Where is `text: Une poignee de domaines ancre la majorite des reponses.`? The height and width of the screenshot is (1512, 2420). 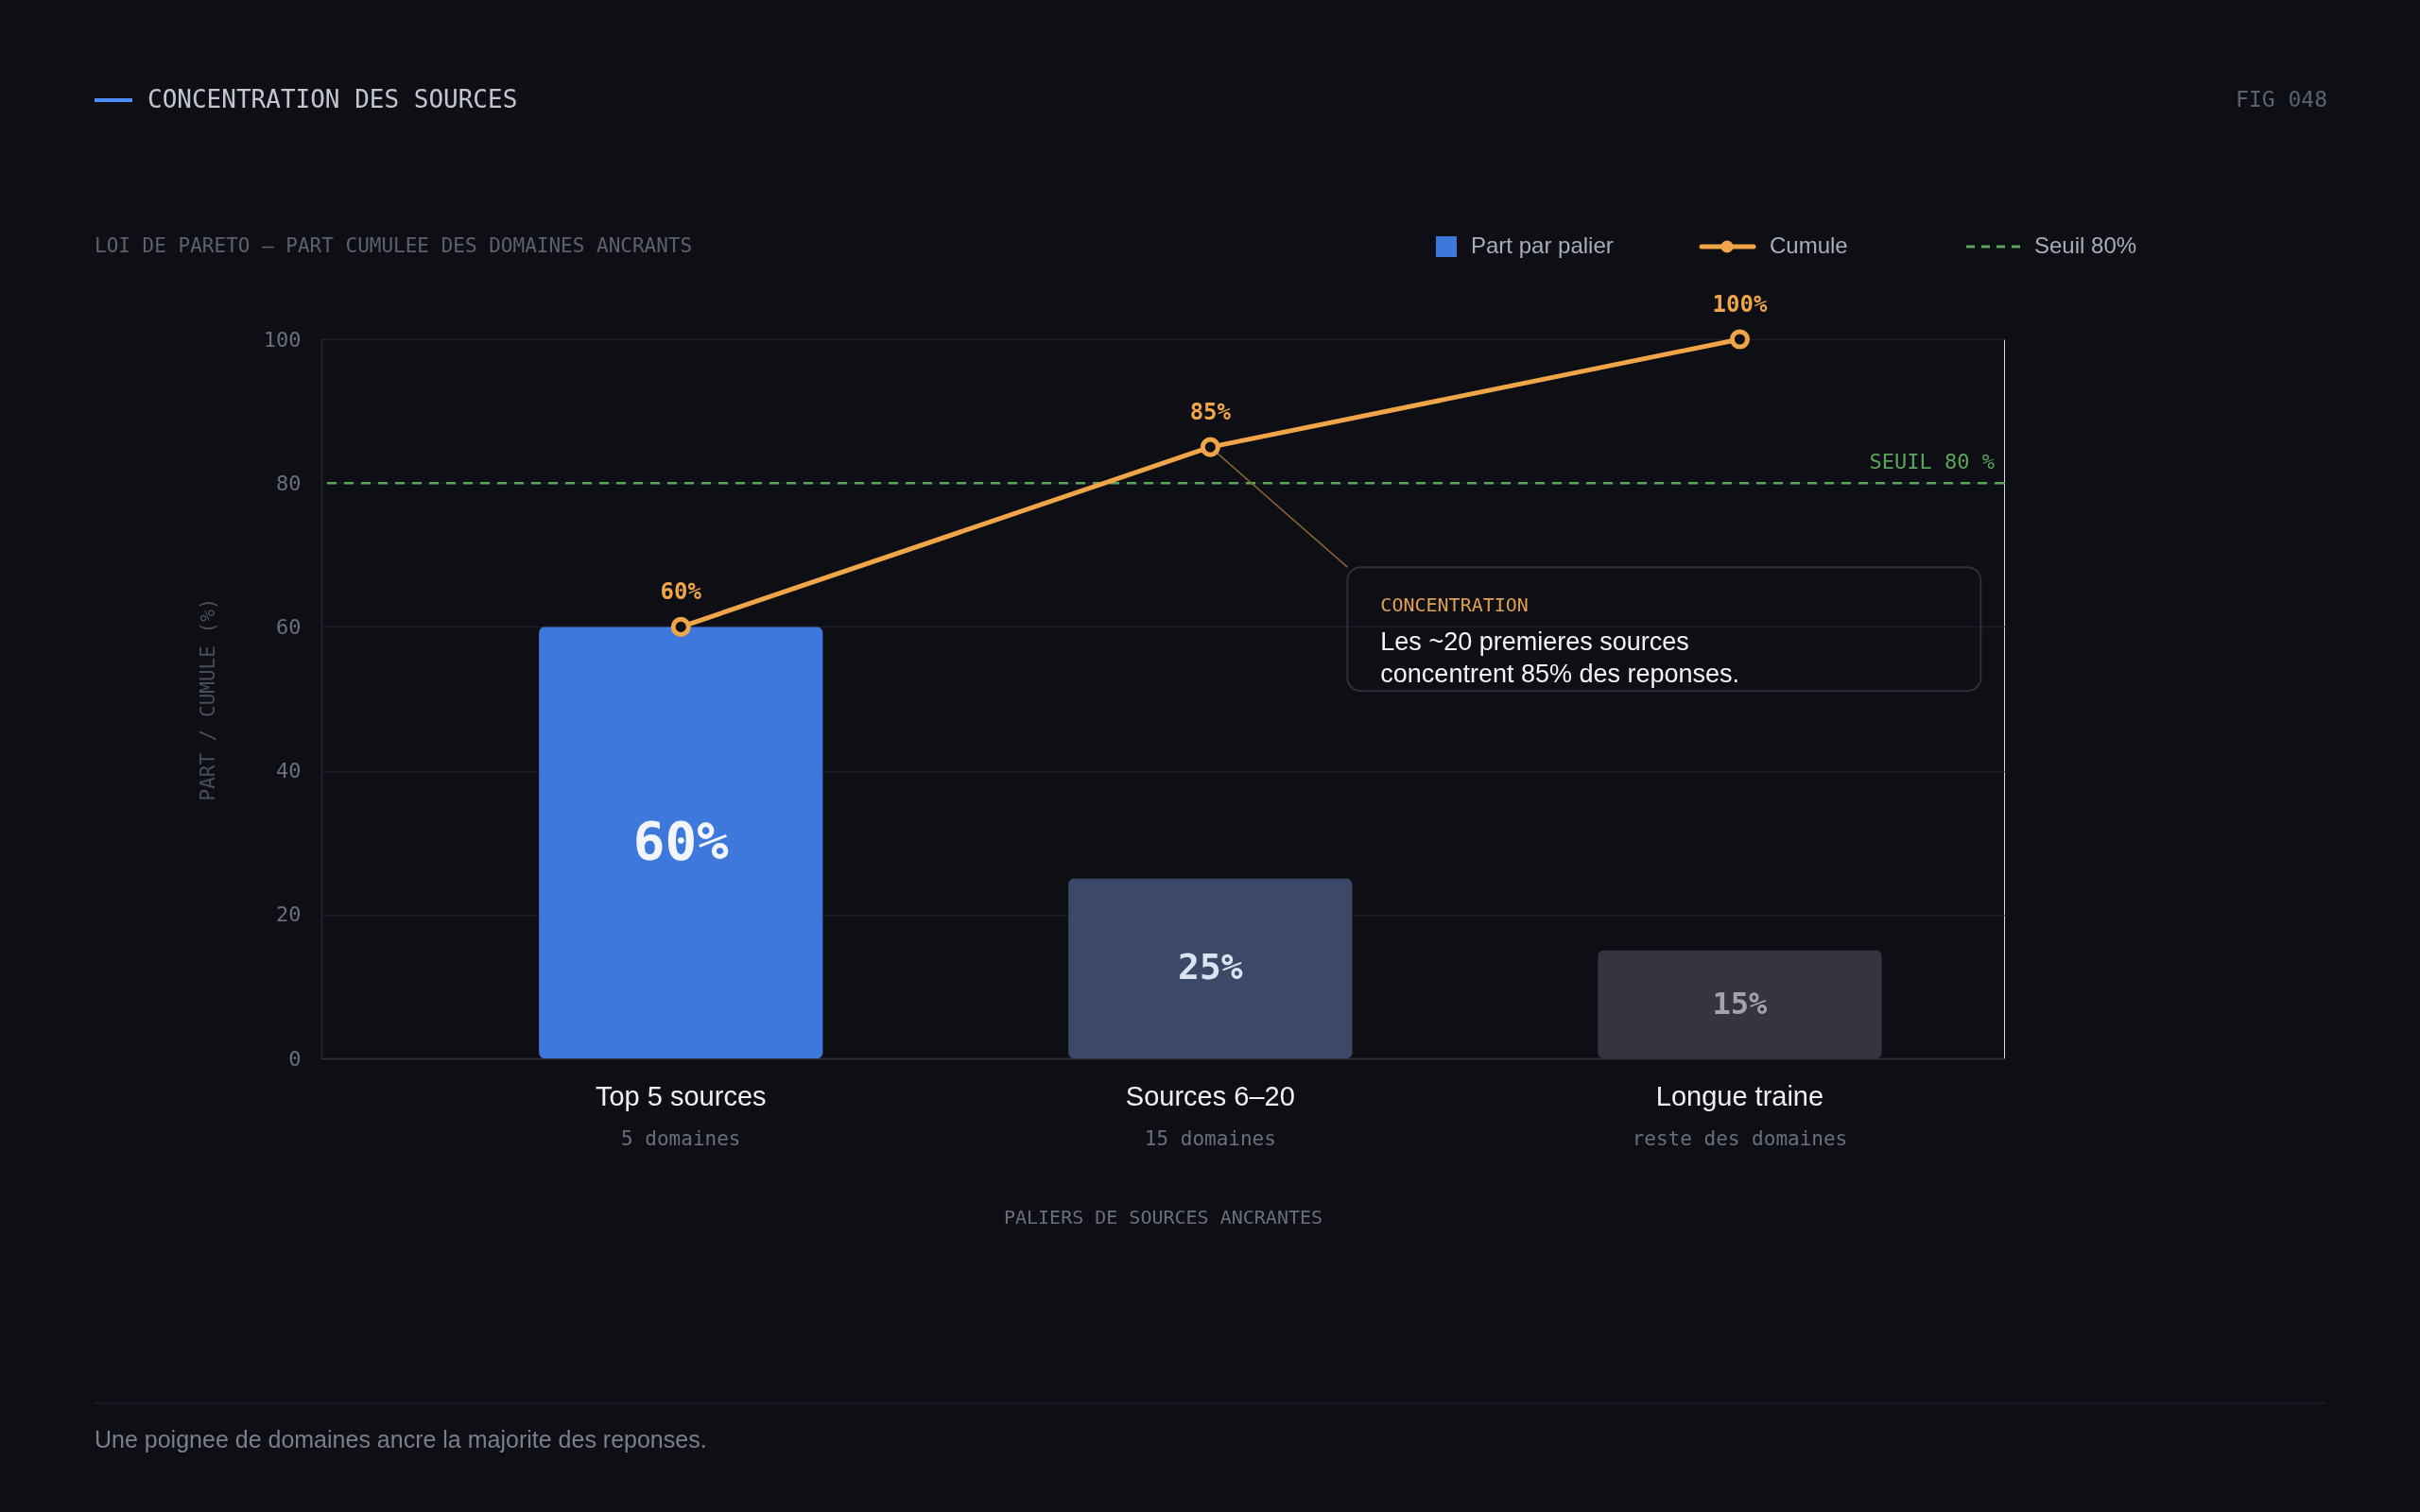 text: Une poignee de domaines ancre la majorite des reponses. is located at coordinates (401, 1439).